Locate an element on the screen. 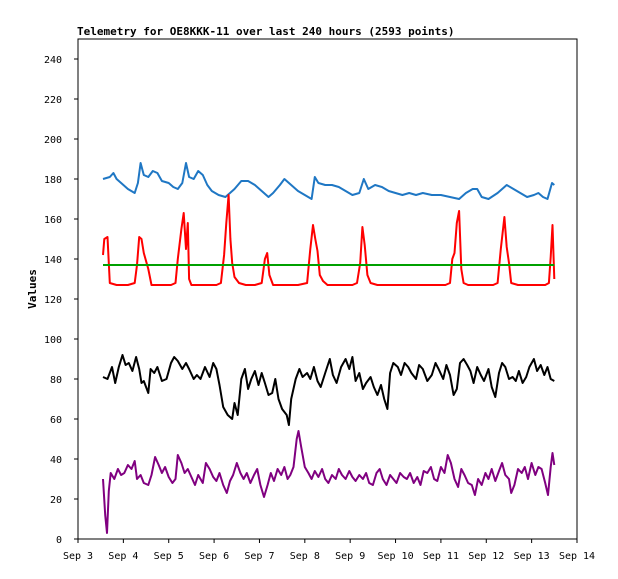 Image resolution: width=618 pixels, height=579 pixels. x-tick-label: Sep 12 is located at coordinates (486, 556).